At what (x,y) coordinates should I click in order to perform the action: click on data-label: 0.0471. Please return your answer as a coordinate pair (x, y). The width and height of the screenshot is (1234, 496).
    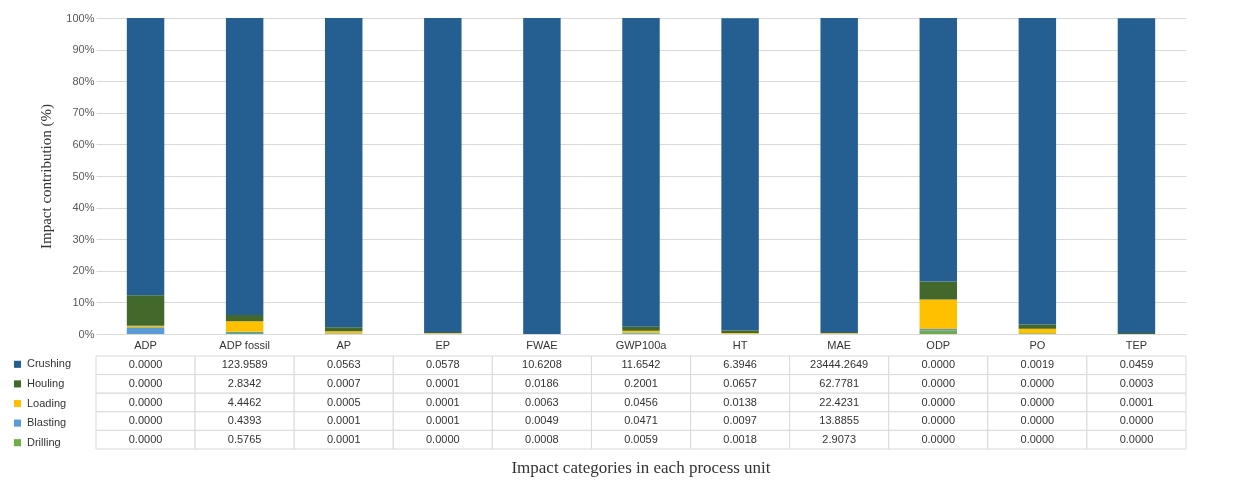
    Looking at the image, I should click on (641, 420).